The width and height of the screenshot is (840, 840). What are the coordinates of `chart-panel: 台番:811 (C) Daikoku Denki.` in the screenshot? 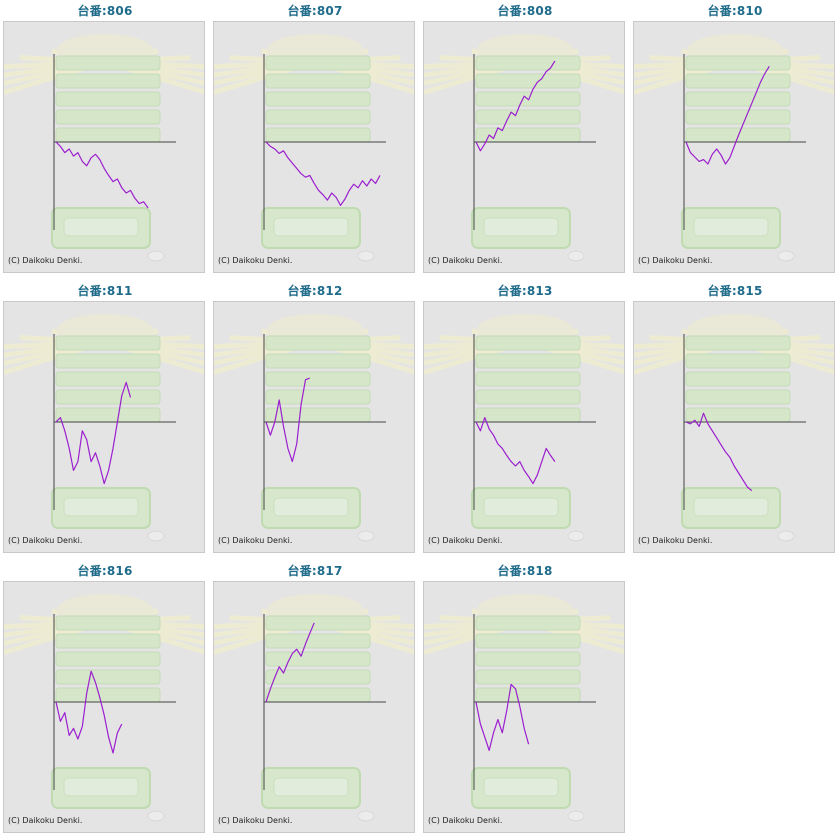 It's located at (105, 420).